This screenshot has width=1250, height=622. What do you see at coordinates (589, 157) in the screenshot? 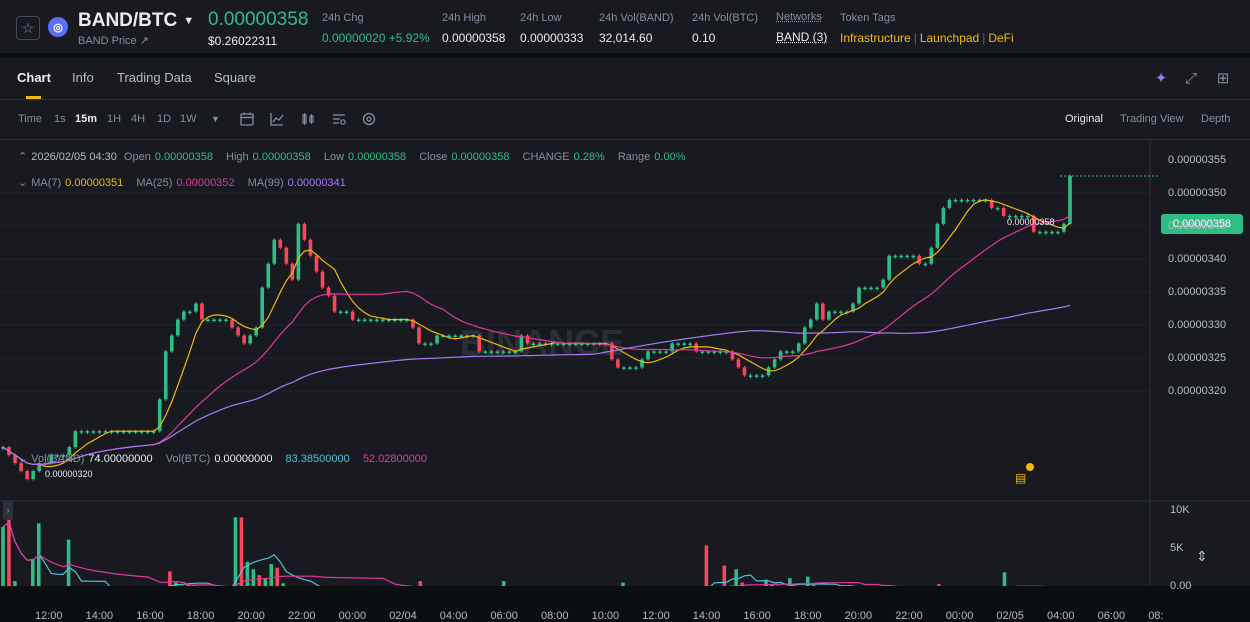
I see `ohlc-change: 0.28%` at bounding box center [589, 157].